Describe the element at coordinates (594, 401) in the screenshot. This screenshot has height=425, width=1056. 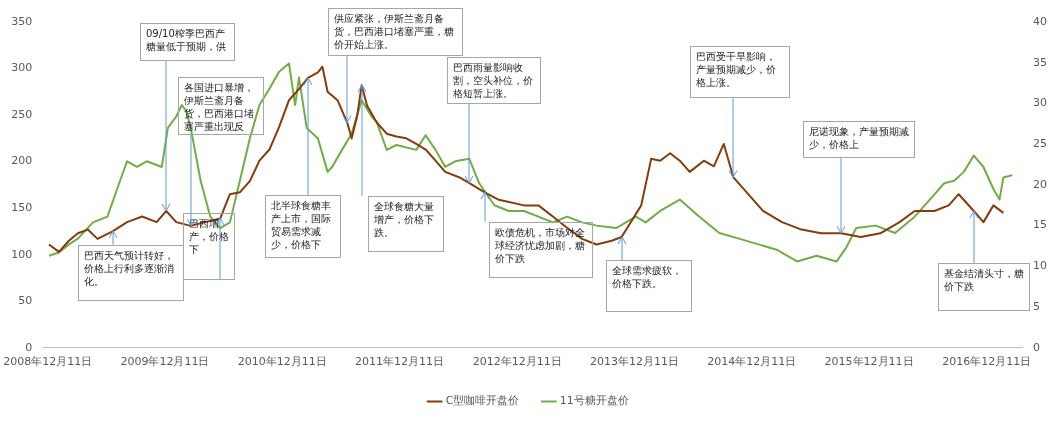
I see `legend-label: 11号糖开盘价` at that location.